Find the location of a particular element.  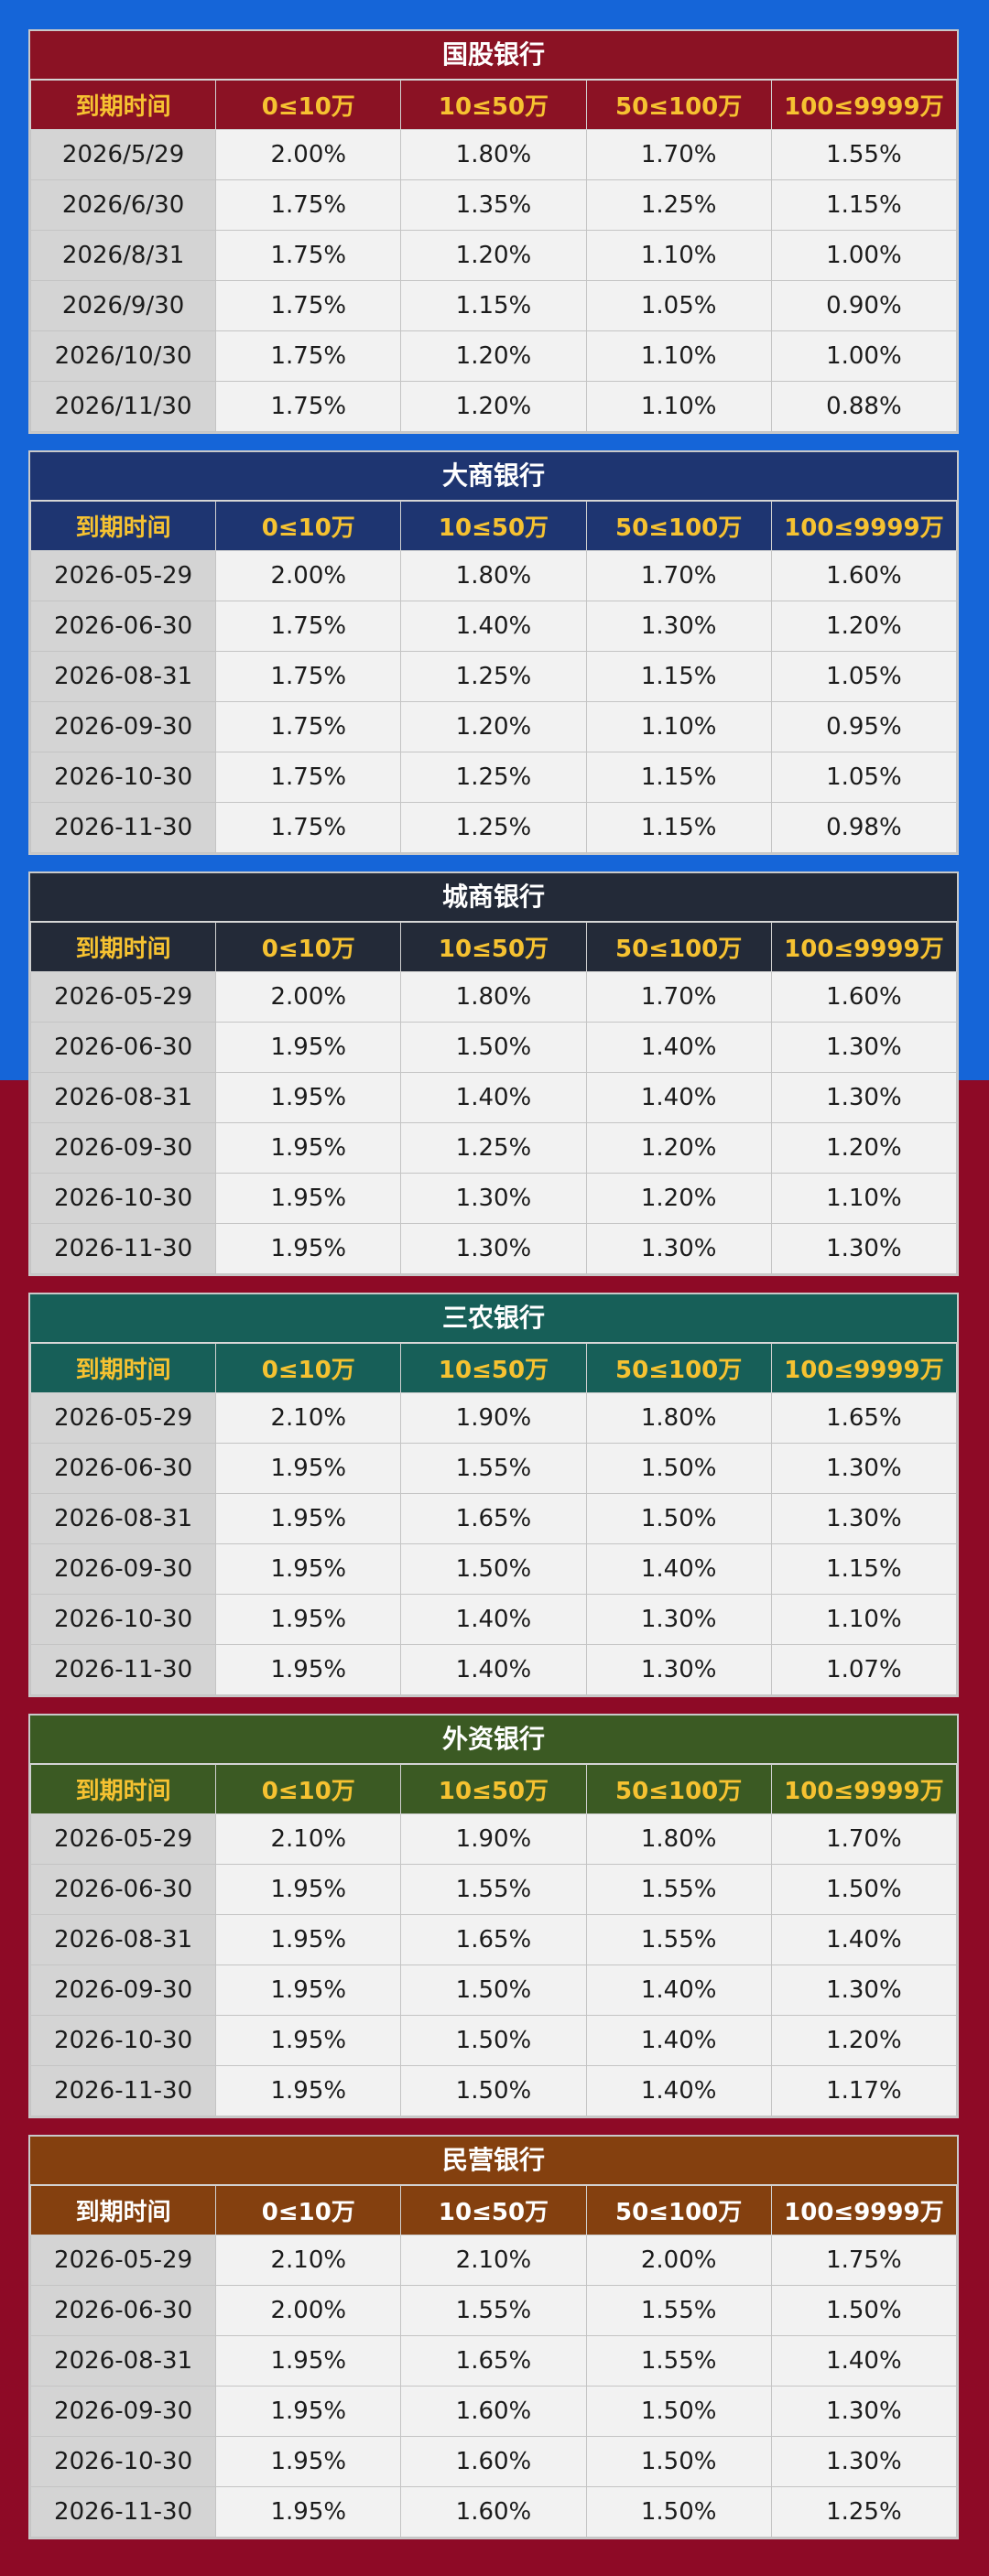

rate-cell: 1.80% is located at coordinates (678, 1839).